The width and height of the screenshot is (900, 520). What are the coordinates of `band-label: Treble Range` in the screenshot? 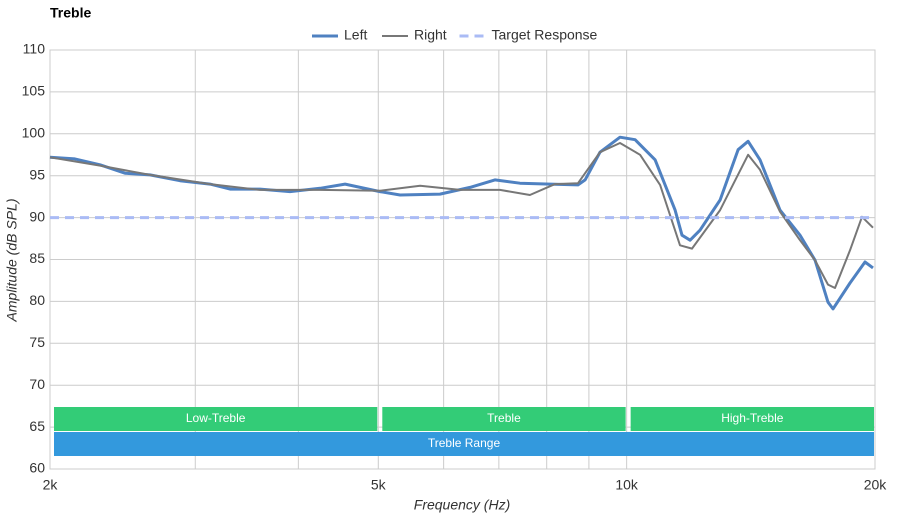 It's located at (464, 443).